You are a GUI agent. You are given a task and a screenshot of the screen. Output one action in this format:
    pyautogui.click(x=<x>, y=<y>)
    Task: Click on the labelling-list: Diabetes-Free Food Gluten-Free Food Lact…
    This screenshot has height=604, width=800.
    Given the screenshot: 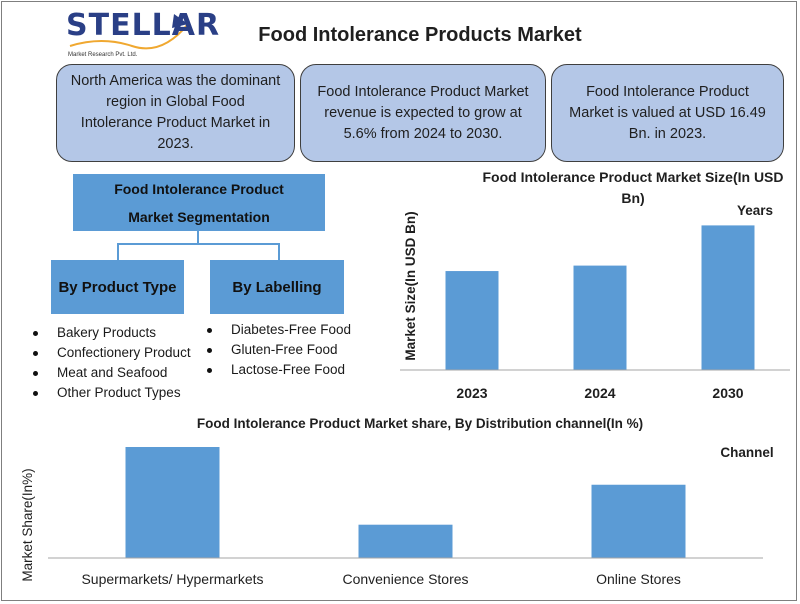 What is the action you would take?
    pyautogui.click(x=278, y=350)
    